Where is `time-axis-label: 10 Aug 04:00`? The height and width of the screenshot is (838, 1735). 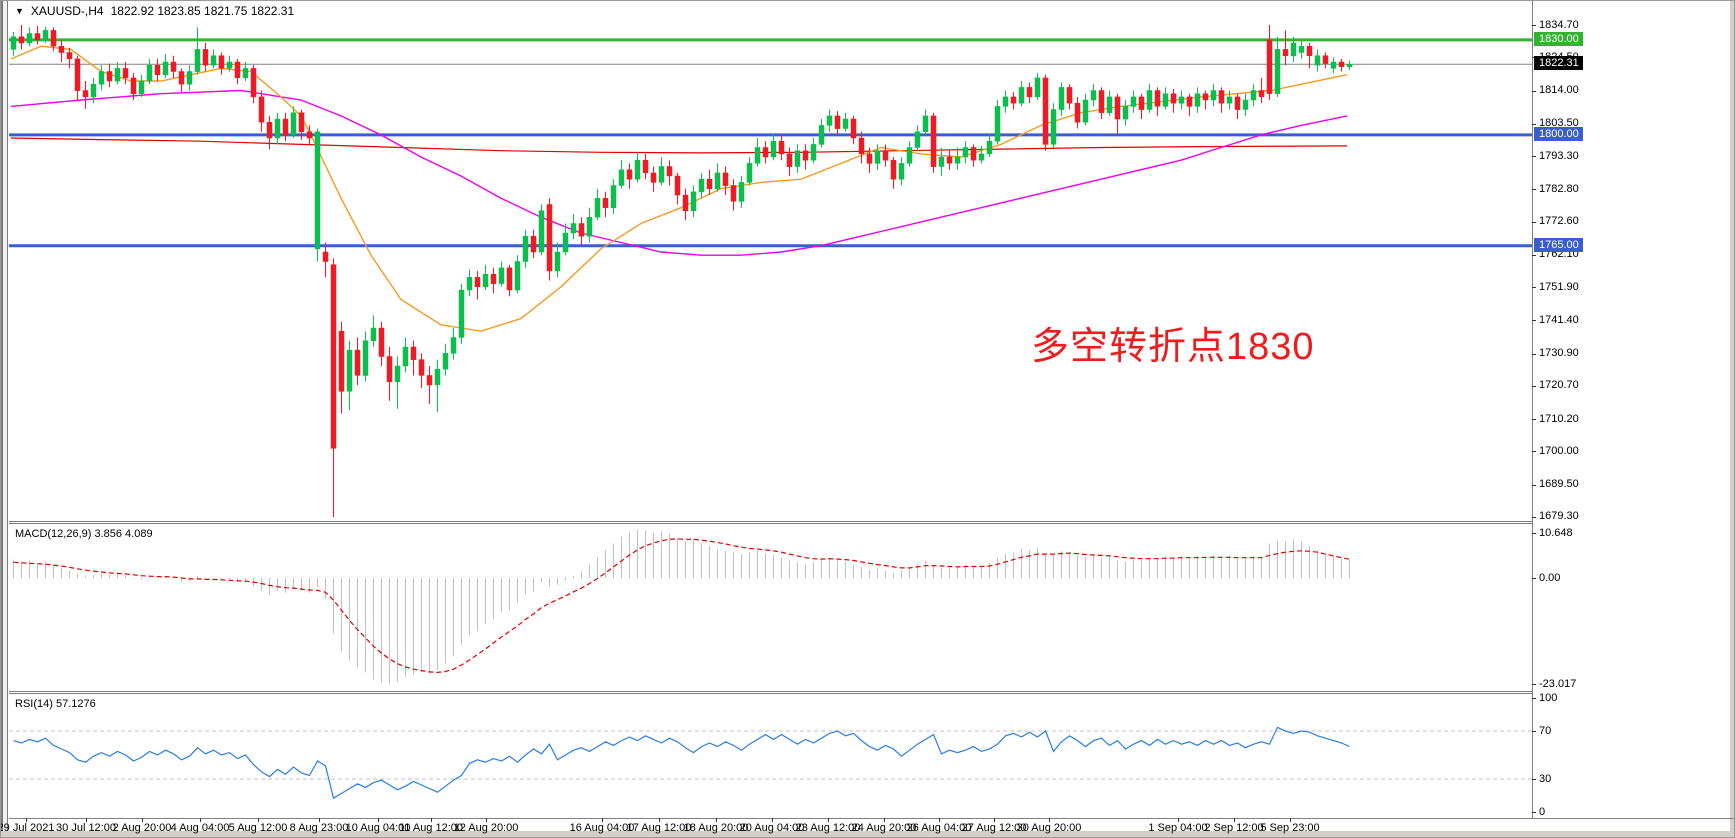 time-axis-label: 10 Aug 04:00 is located at coordinates (378, 828).